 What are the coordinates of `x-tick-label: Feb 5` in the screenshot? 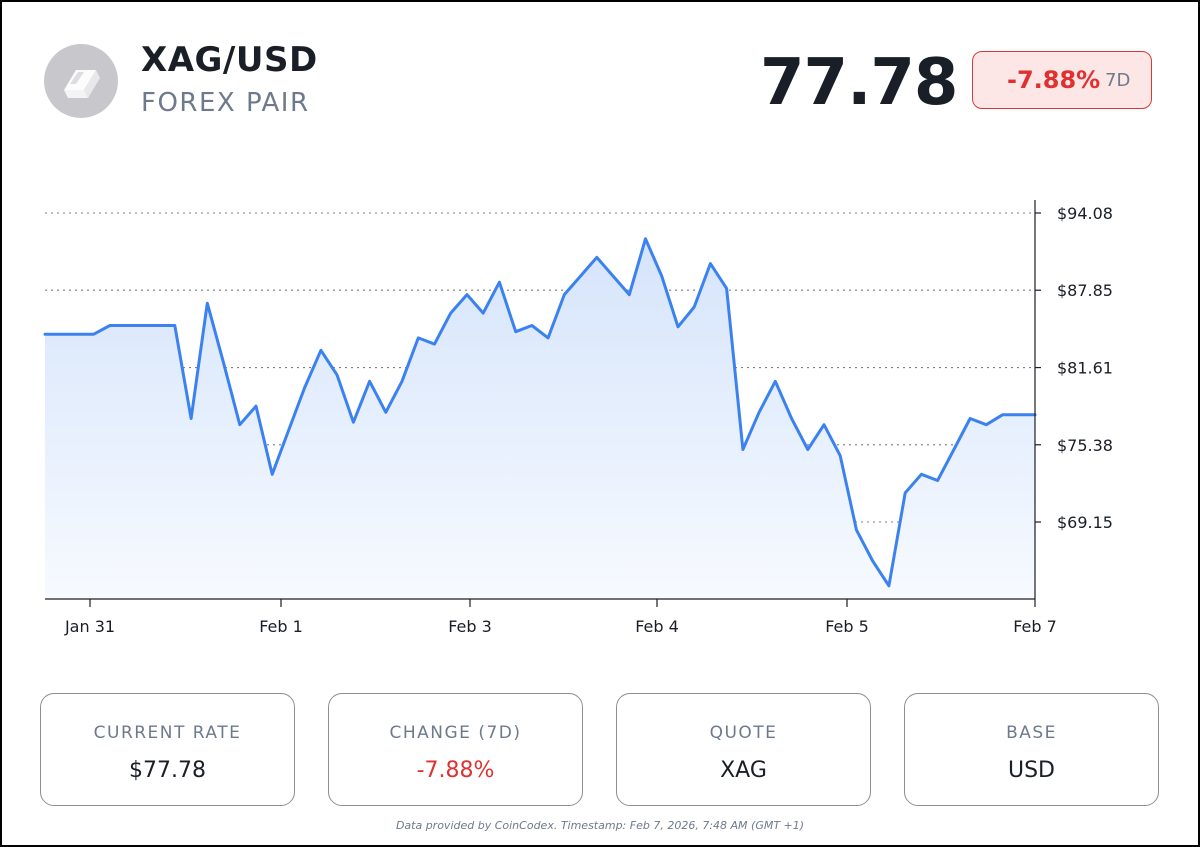 It's located at (847, 626).